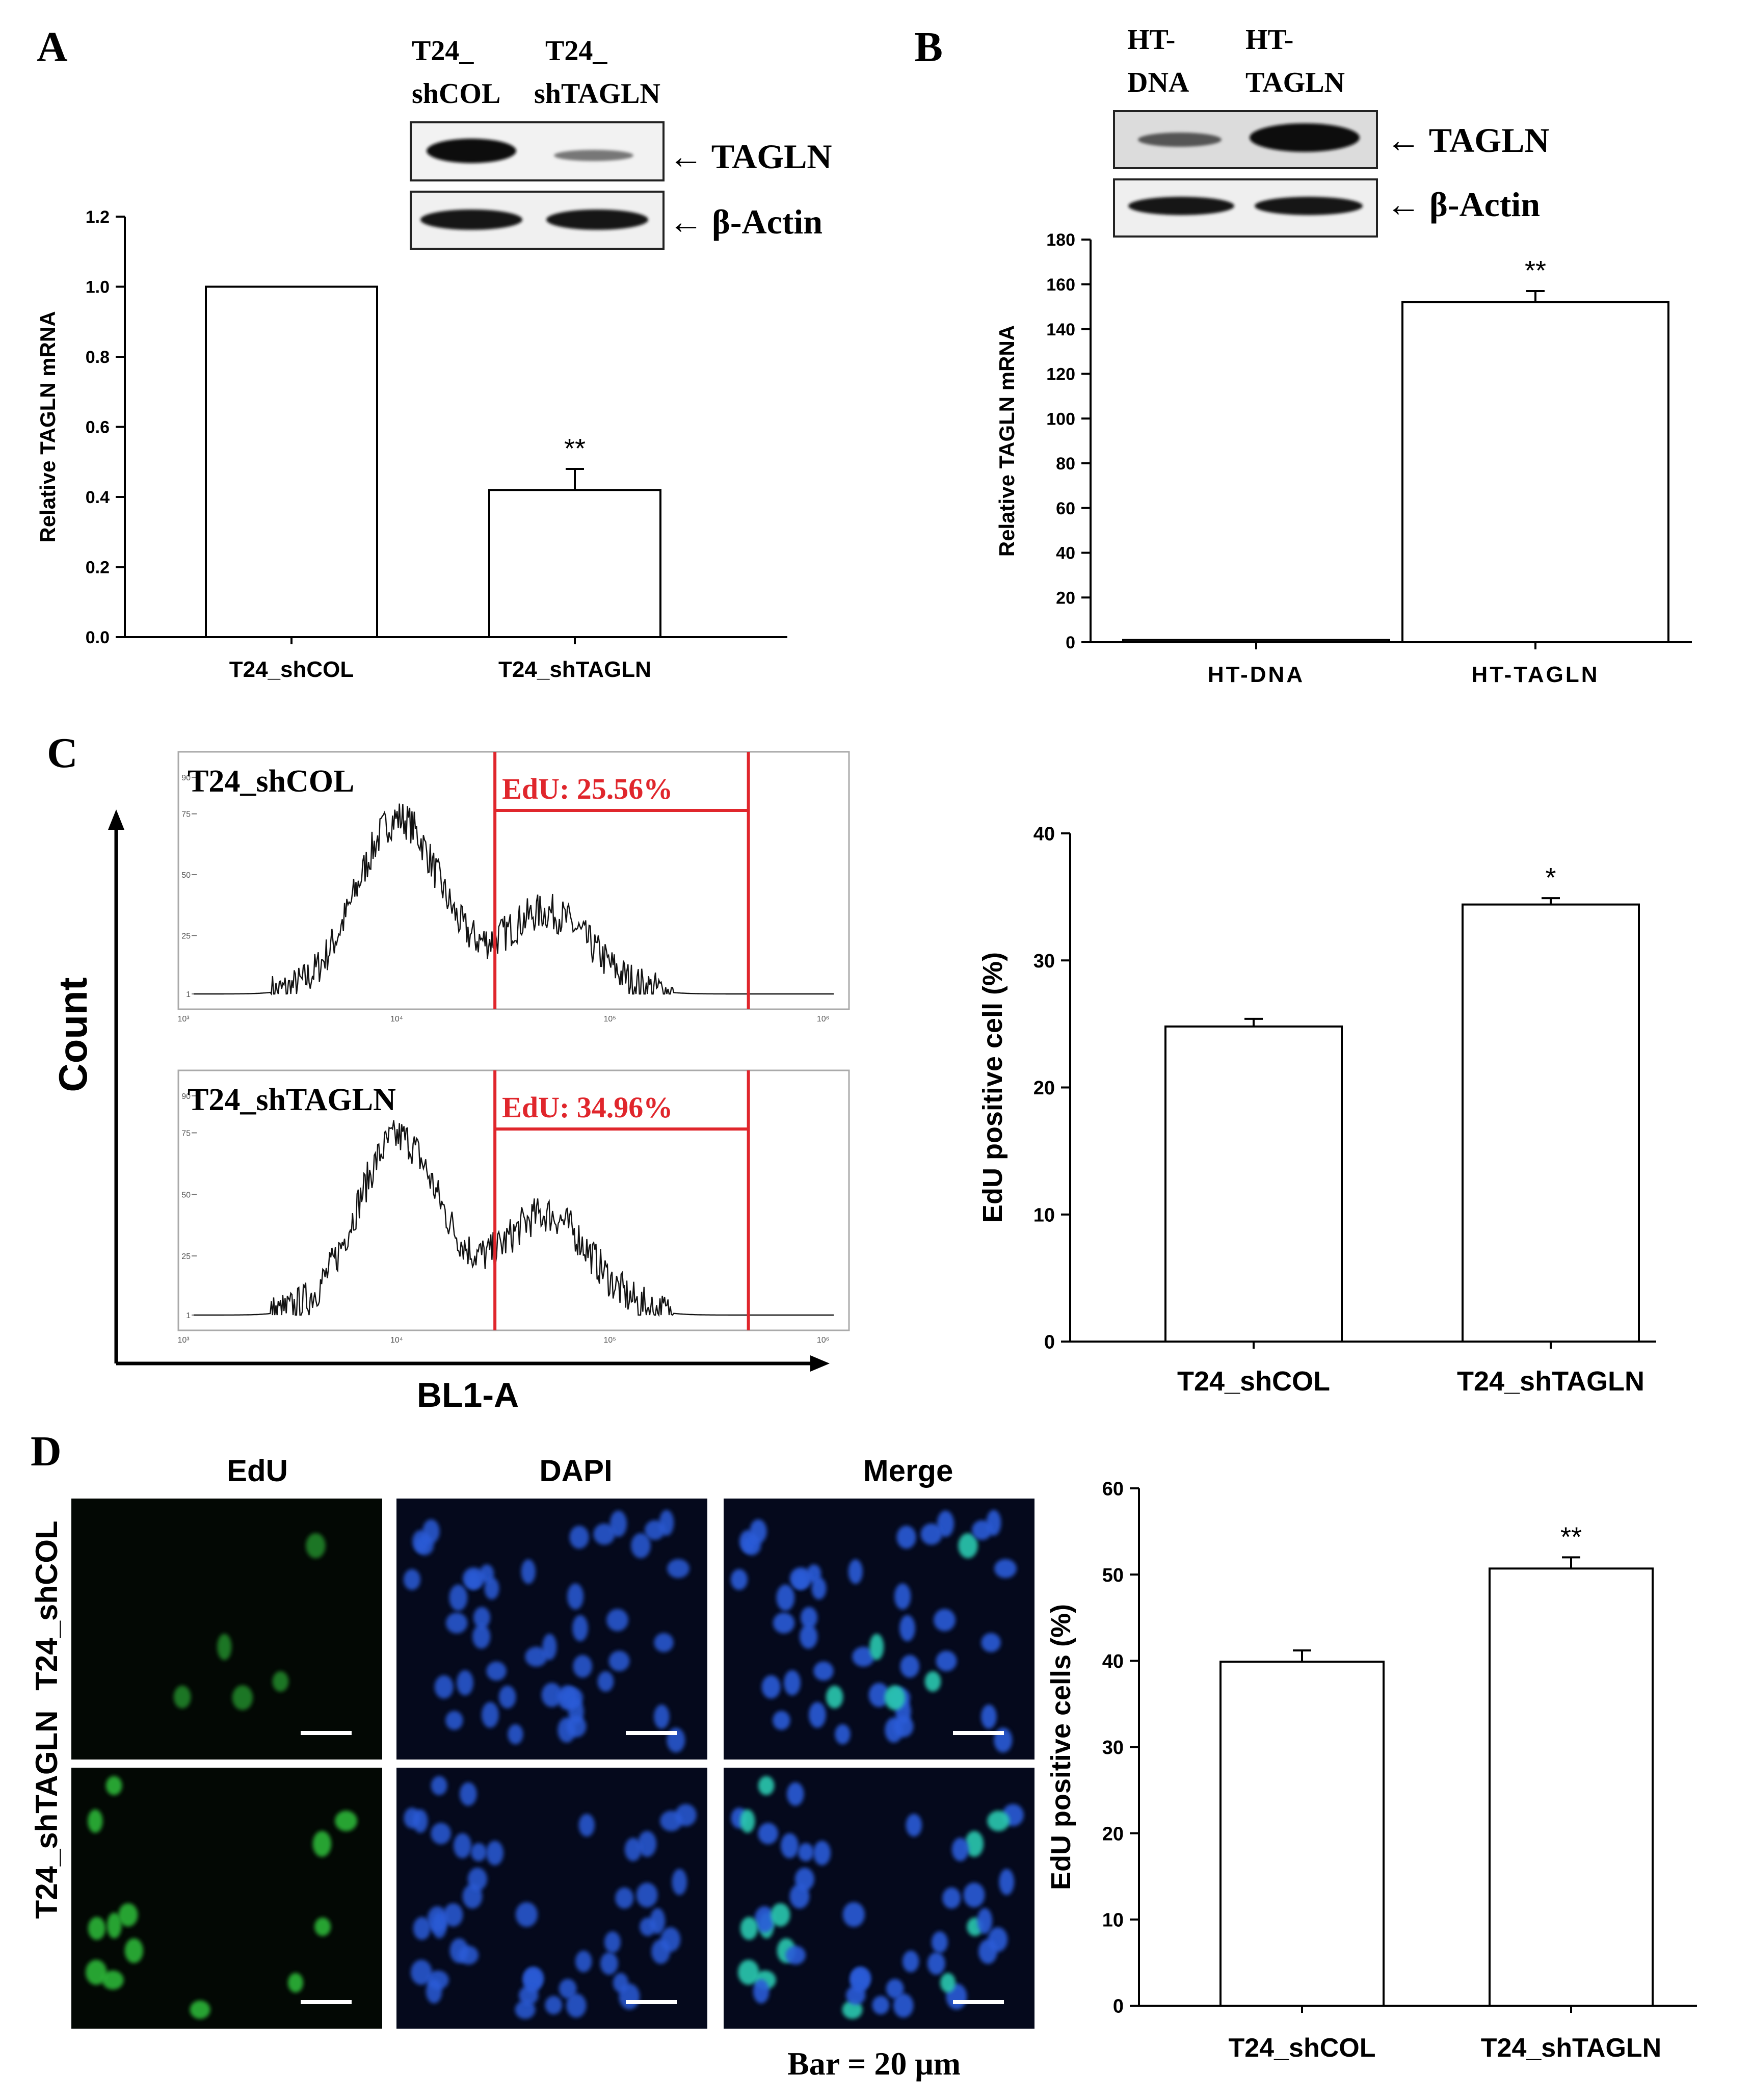 The image size is (1751, 2100). I want to click on hist2-sample-label: T24_shTAGLN, so click(292, 1100).